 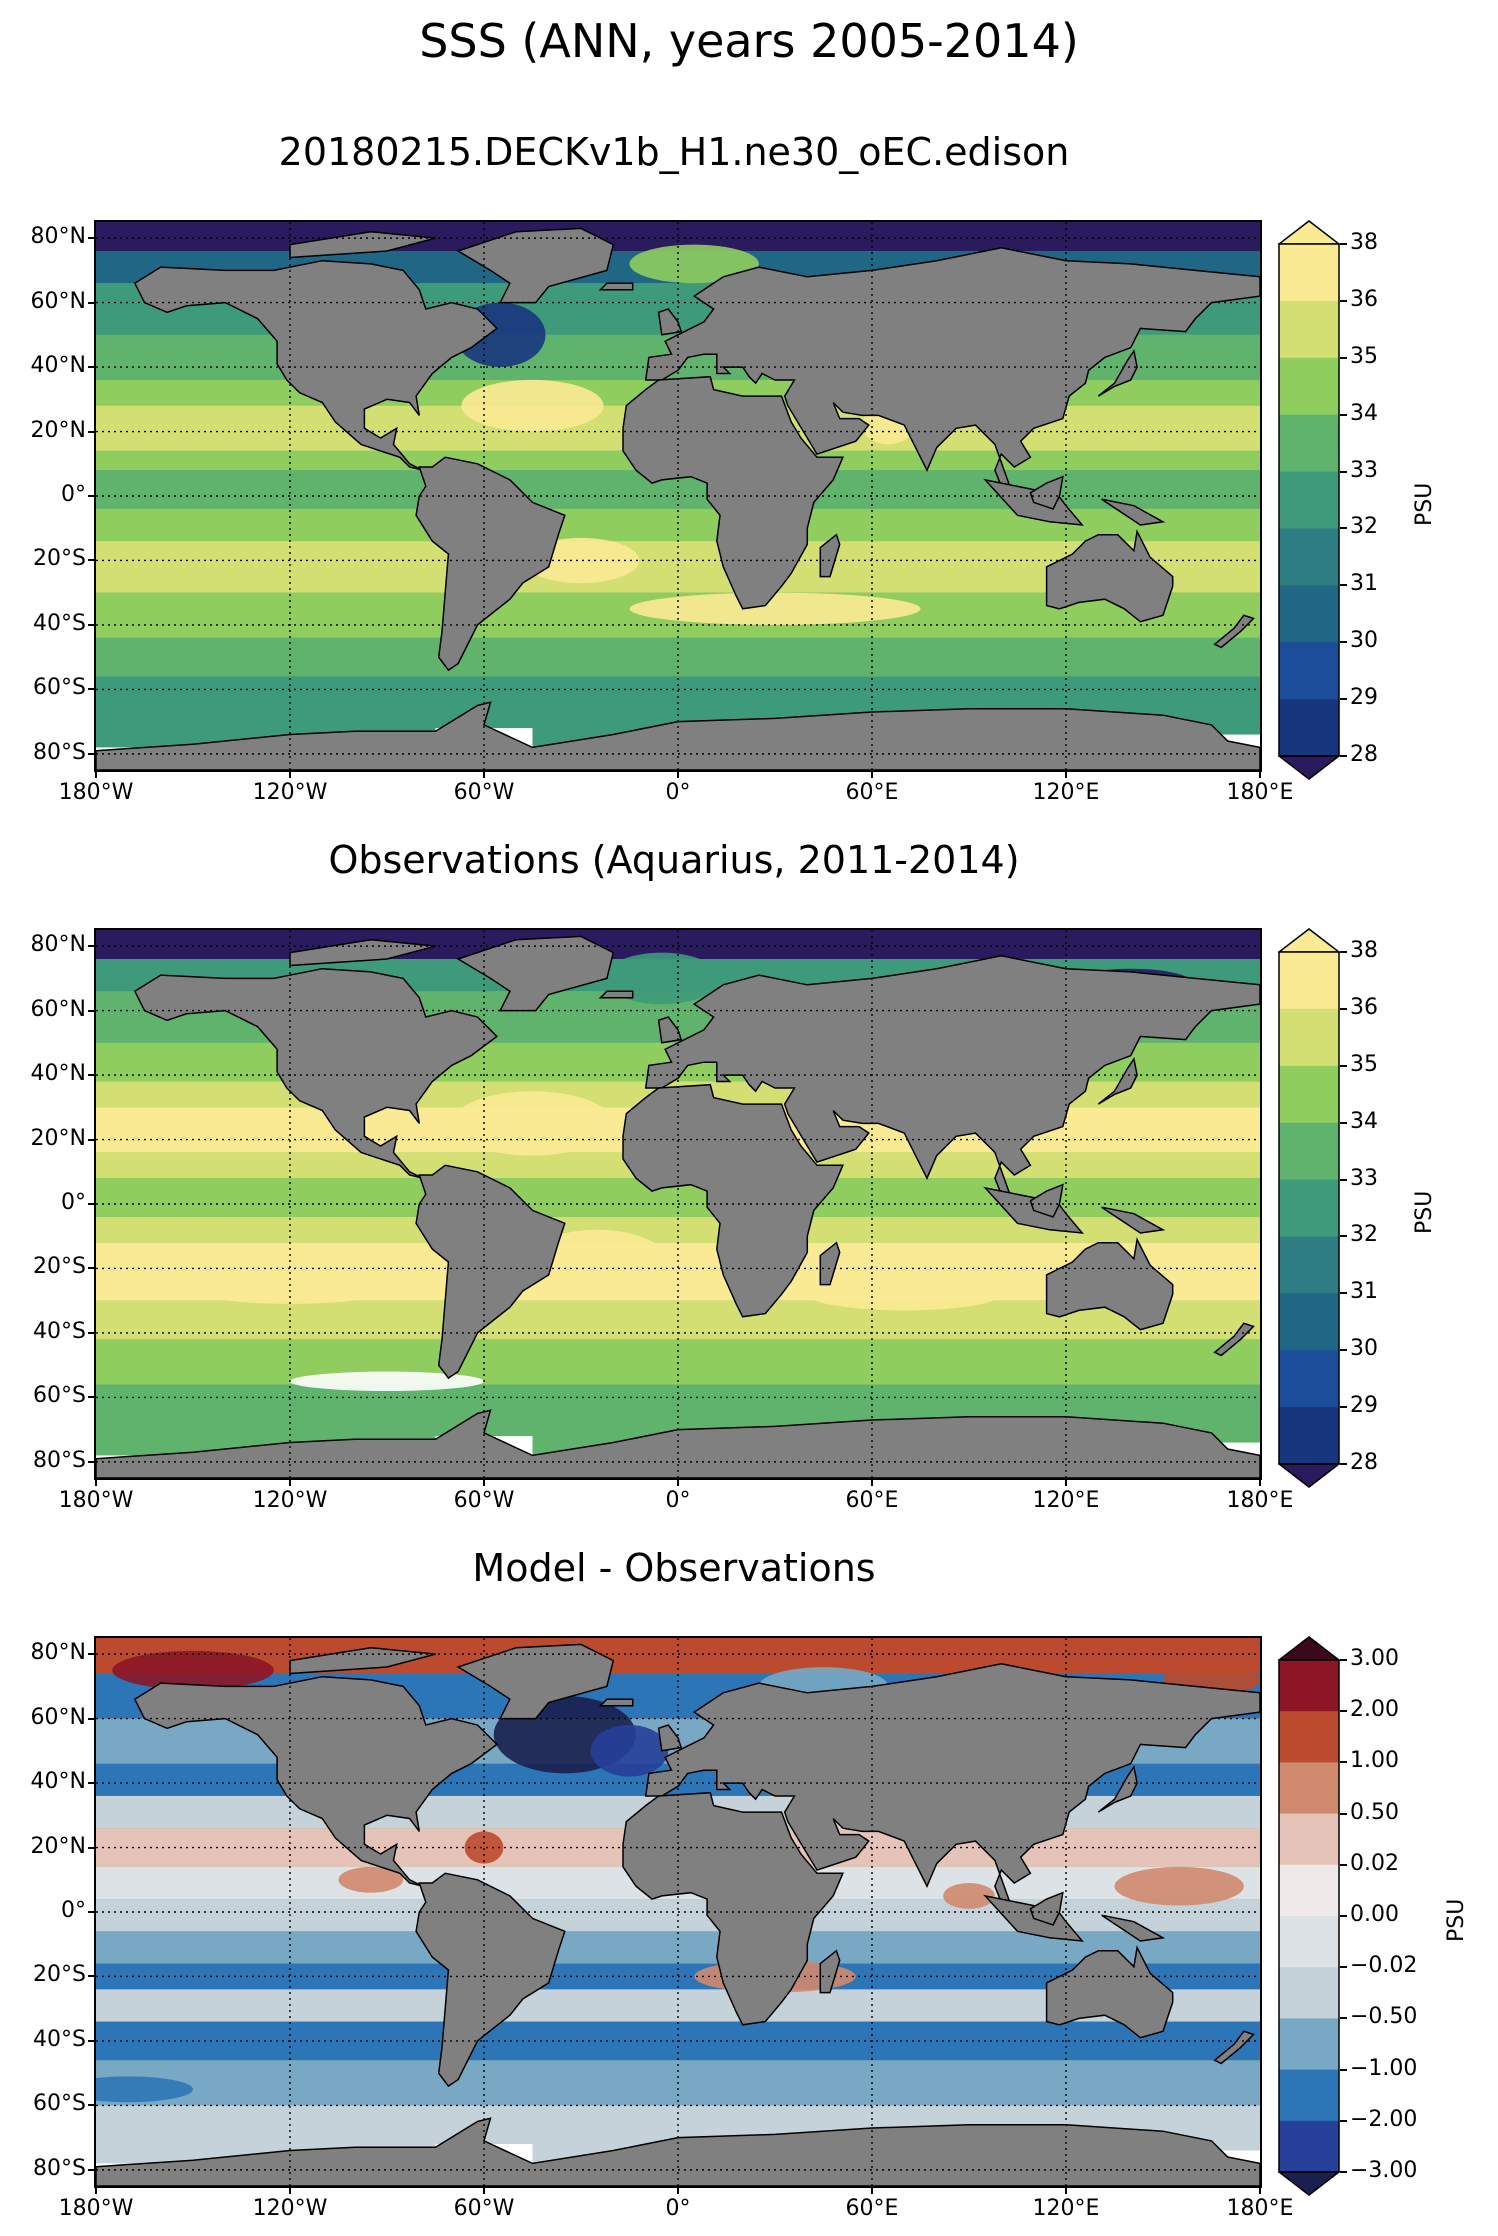 I want to click on lat-tick-label: 80°S, so click(x=59, y=752).